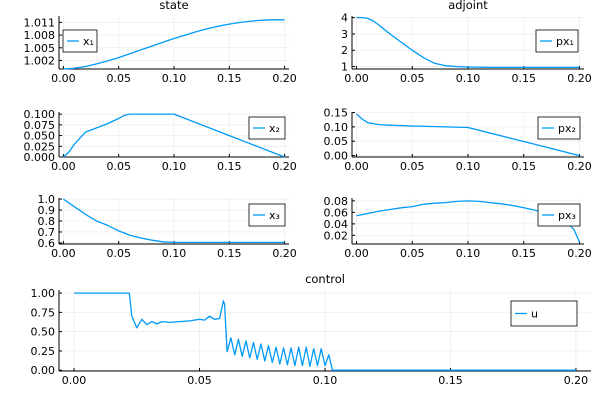 This screenshot has width=599, height=400. What do you see at coordinates (47, 232) in the screenshot?
I see `y-tick-label: 0.7` at bounding box center [47, 232].